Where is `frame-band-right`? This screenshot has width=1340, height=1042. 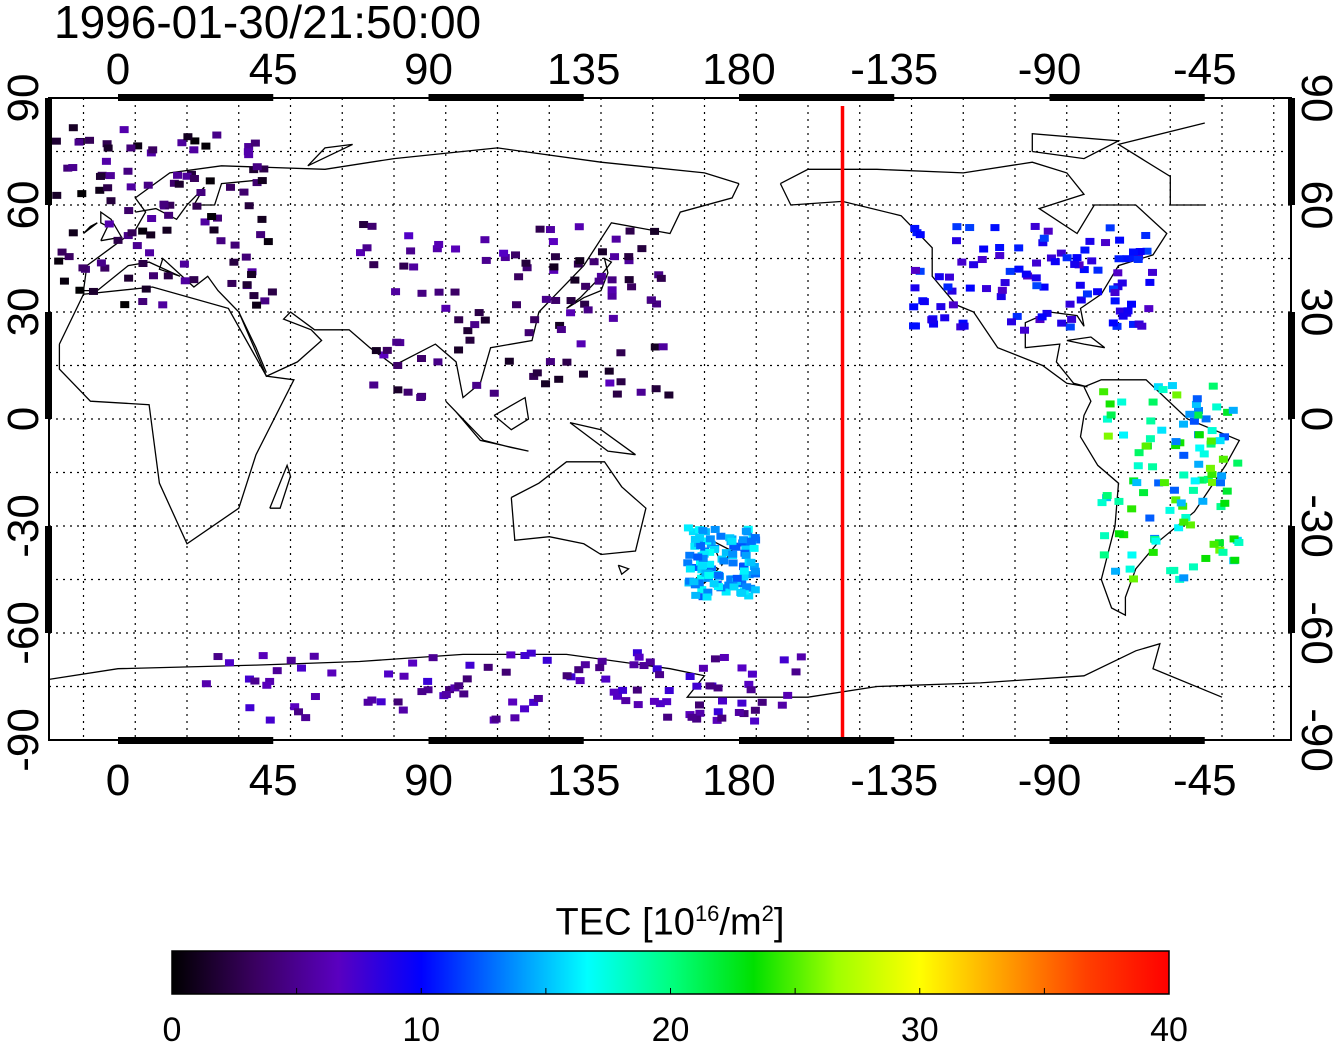 frame-band-right is located at coordinates (1291, 151).